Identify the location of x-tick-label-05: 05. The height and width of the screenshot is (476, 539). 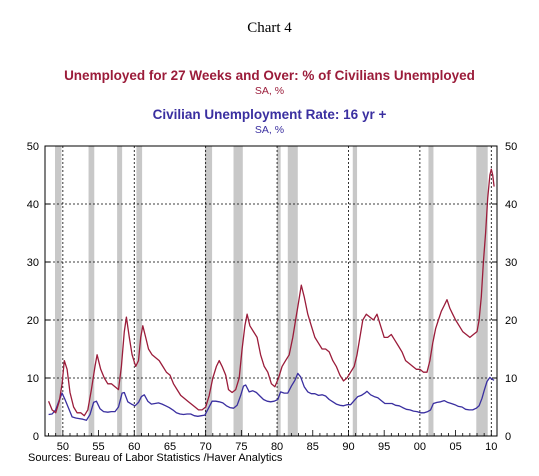
(455, 447).